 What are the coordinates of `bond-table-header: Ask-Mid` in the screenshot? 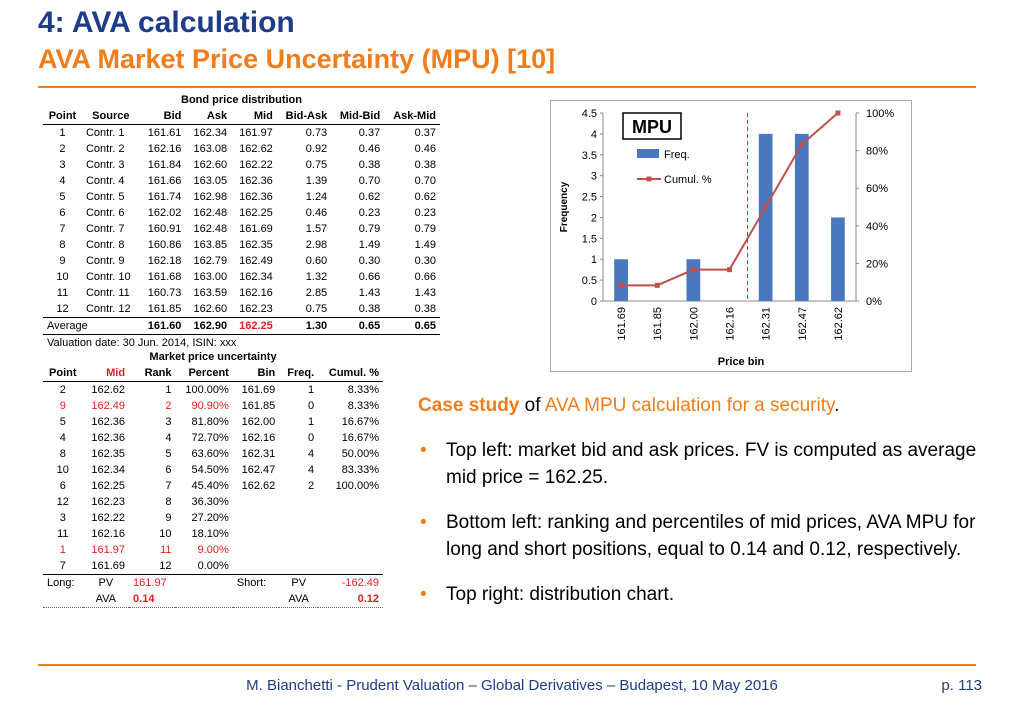 It's located at (412, 116).